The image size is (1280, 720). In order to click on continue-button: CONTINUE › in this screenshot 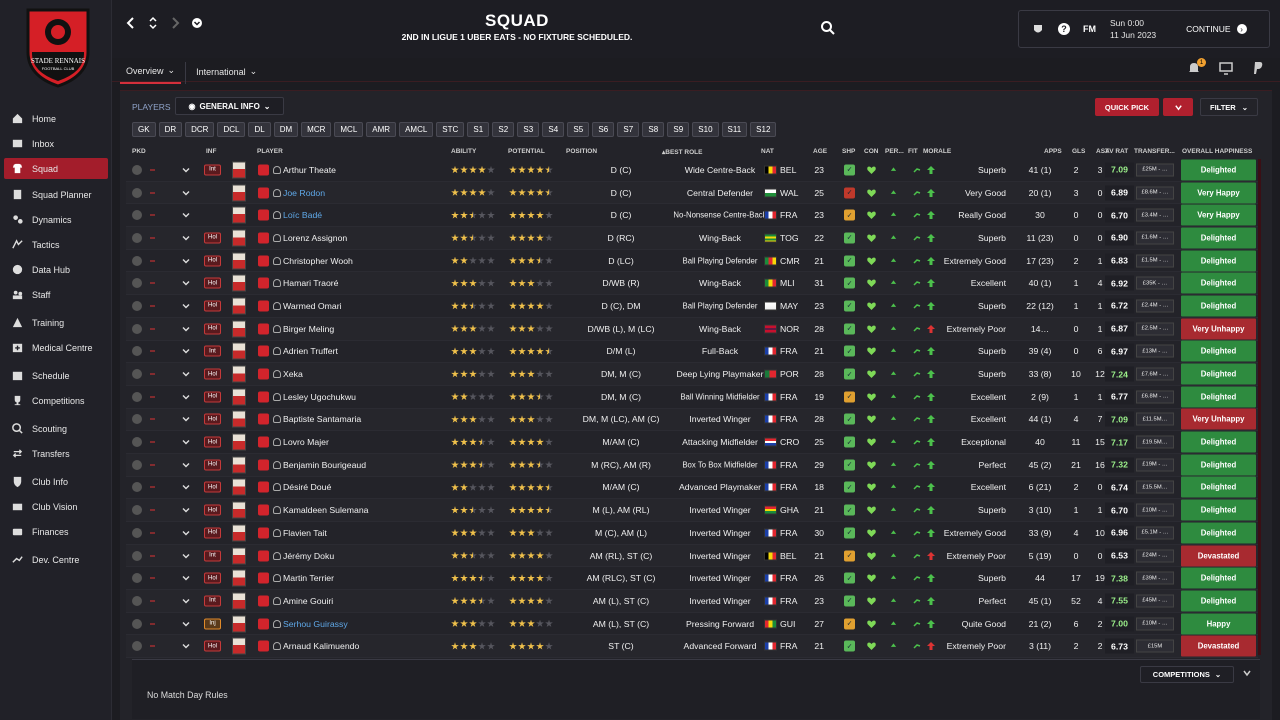, I will do `click(1216, 29)`.